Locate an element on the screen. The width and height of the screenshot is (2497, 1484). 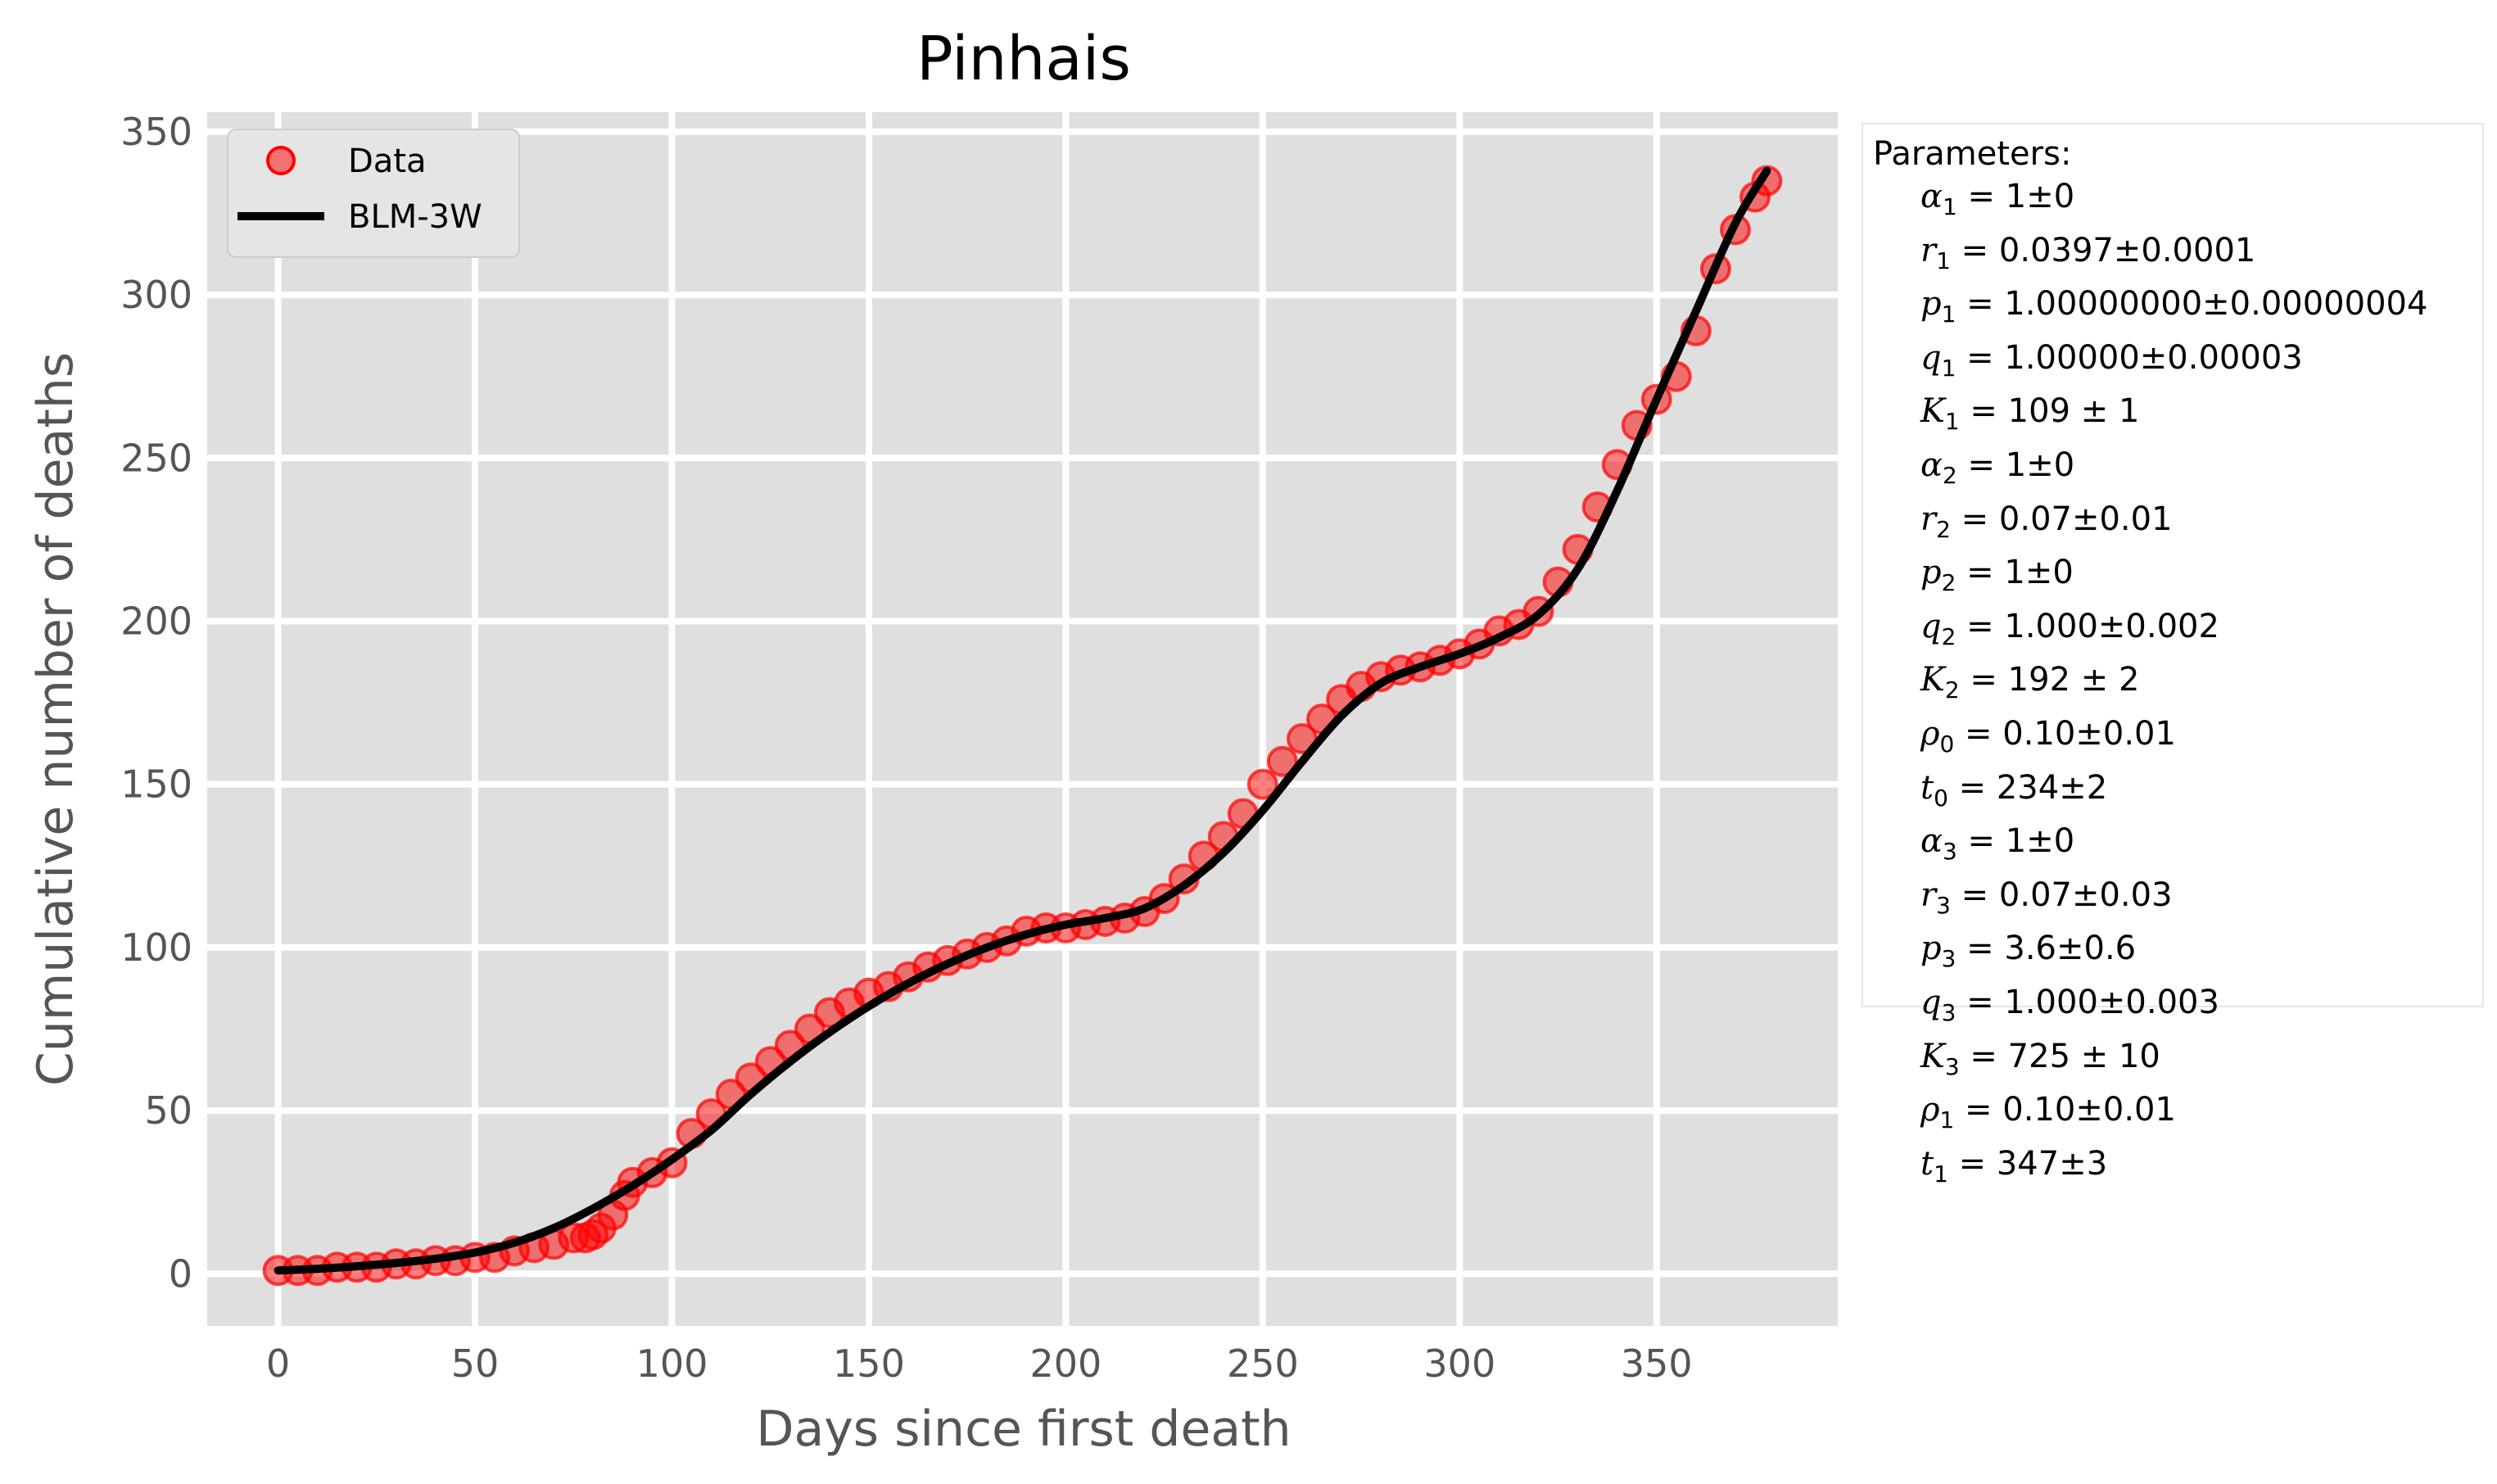
x-tick-label: 50 is located at coordinates (476, 1363).